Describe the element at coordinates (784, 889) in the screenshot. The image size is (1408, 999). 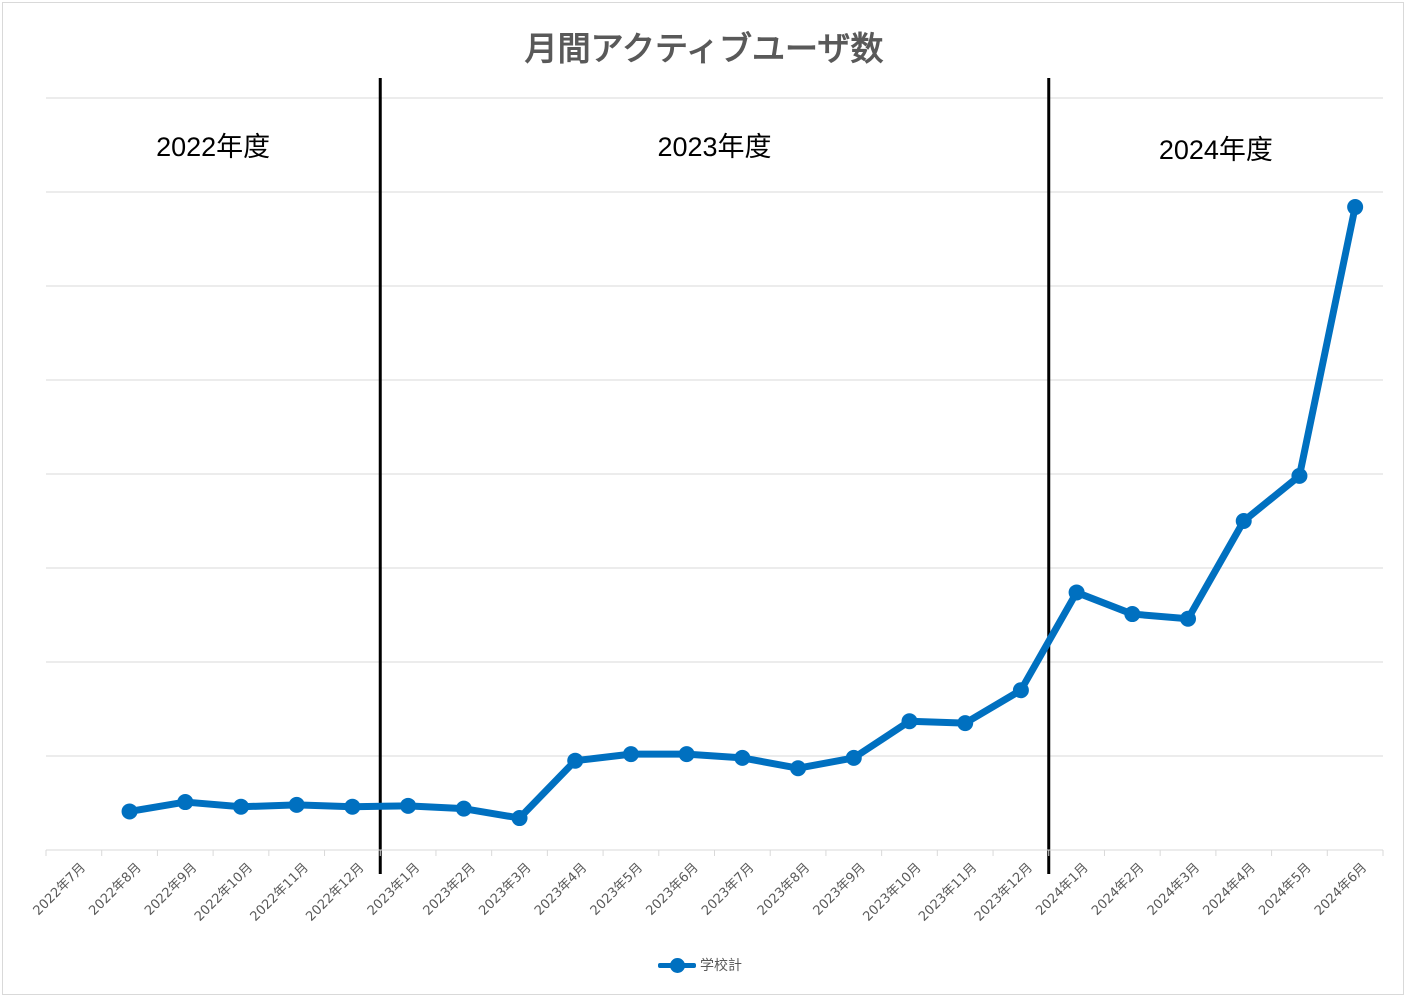
I see `x-tick-label: 2023年8月` at that location.